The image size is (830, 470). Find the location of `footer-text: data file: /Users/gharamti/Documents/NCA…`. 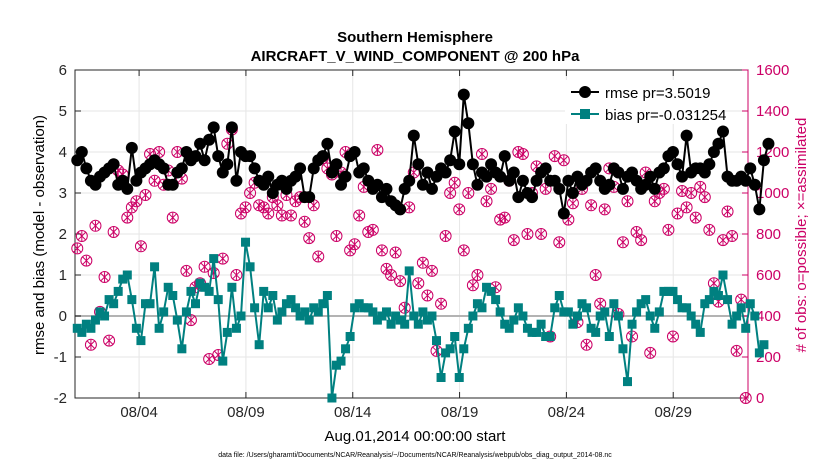

footer-text: data file: /Users/gharamti/Documents/NCA… is located at coordinates (415, 455).